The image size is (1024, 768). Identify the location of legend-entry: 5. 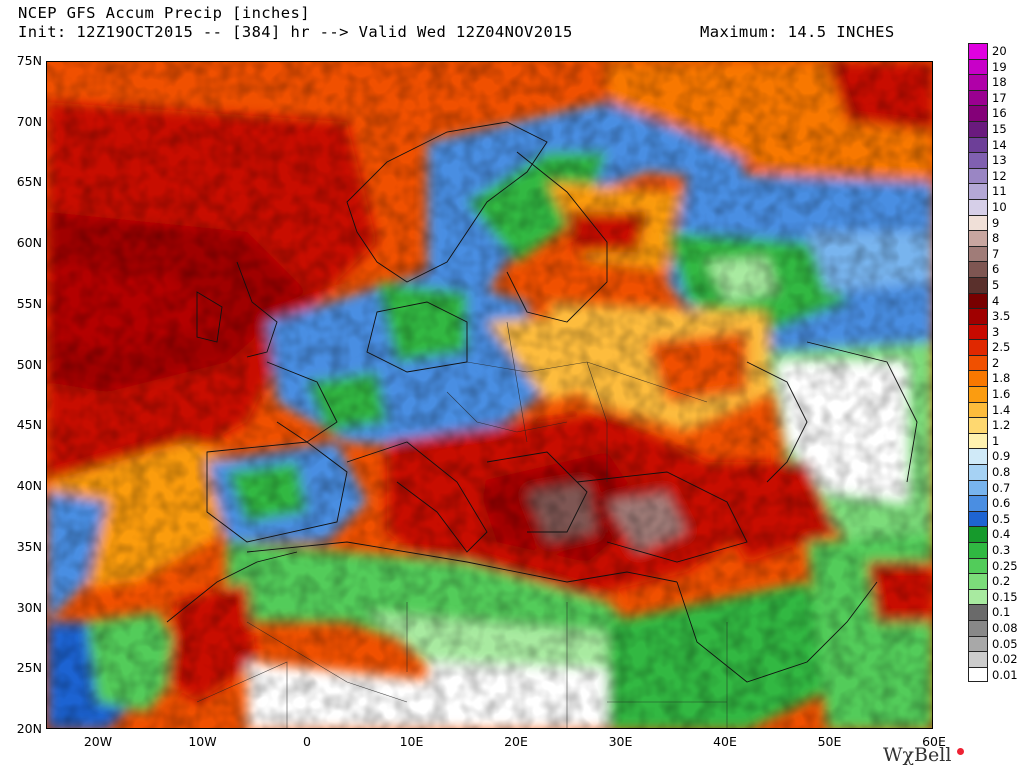
(994, 284).